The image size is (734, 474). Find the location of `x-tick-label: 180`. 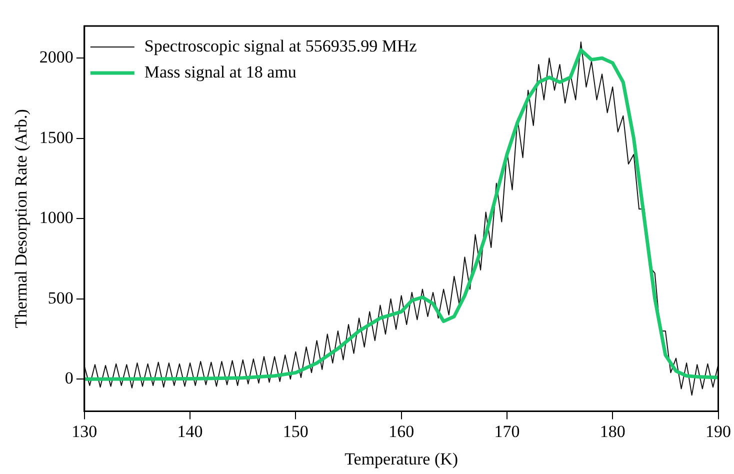

x-tick-label: 180 is located at coordinates (613, 431).